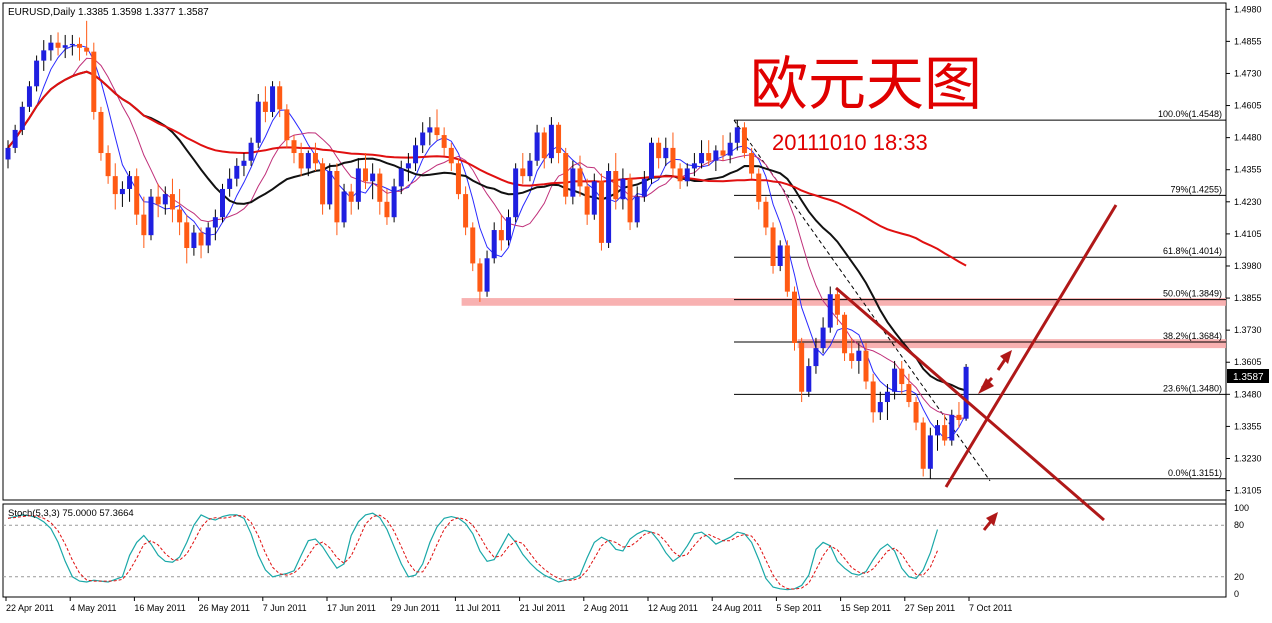 This screenshot has height=623, width=1272. What do you see at coordinates (673, 608) in the screenshot?
I see `time-tick-label: 12 Aug 2011` at bounding box center [673, 608].